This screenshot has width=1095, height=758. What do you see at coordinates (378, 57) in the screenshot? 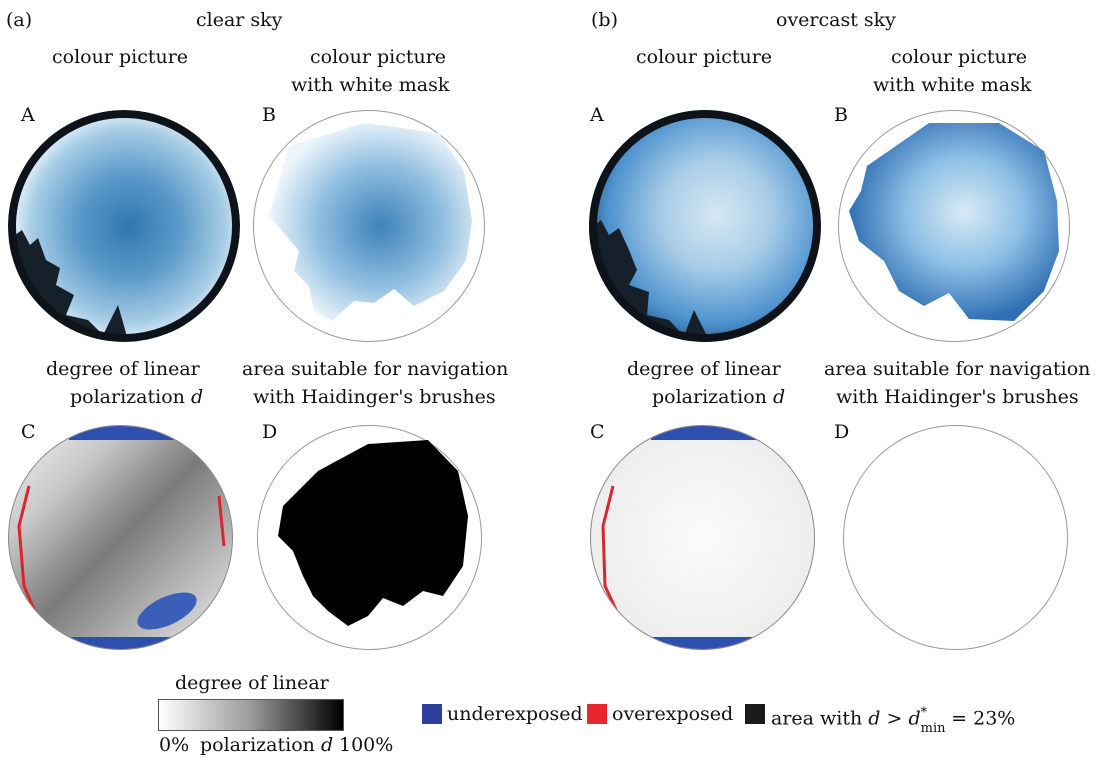
I see `header-mask-a-l1: colour picture` at bounding box center [378, 57].